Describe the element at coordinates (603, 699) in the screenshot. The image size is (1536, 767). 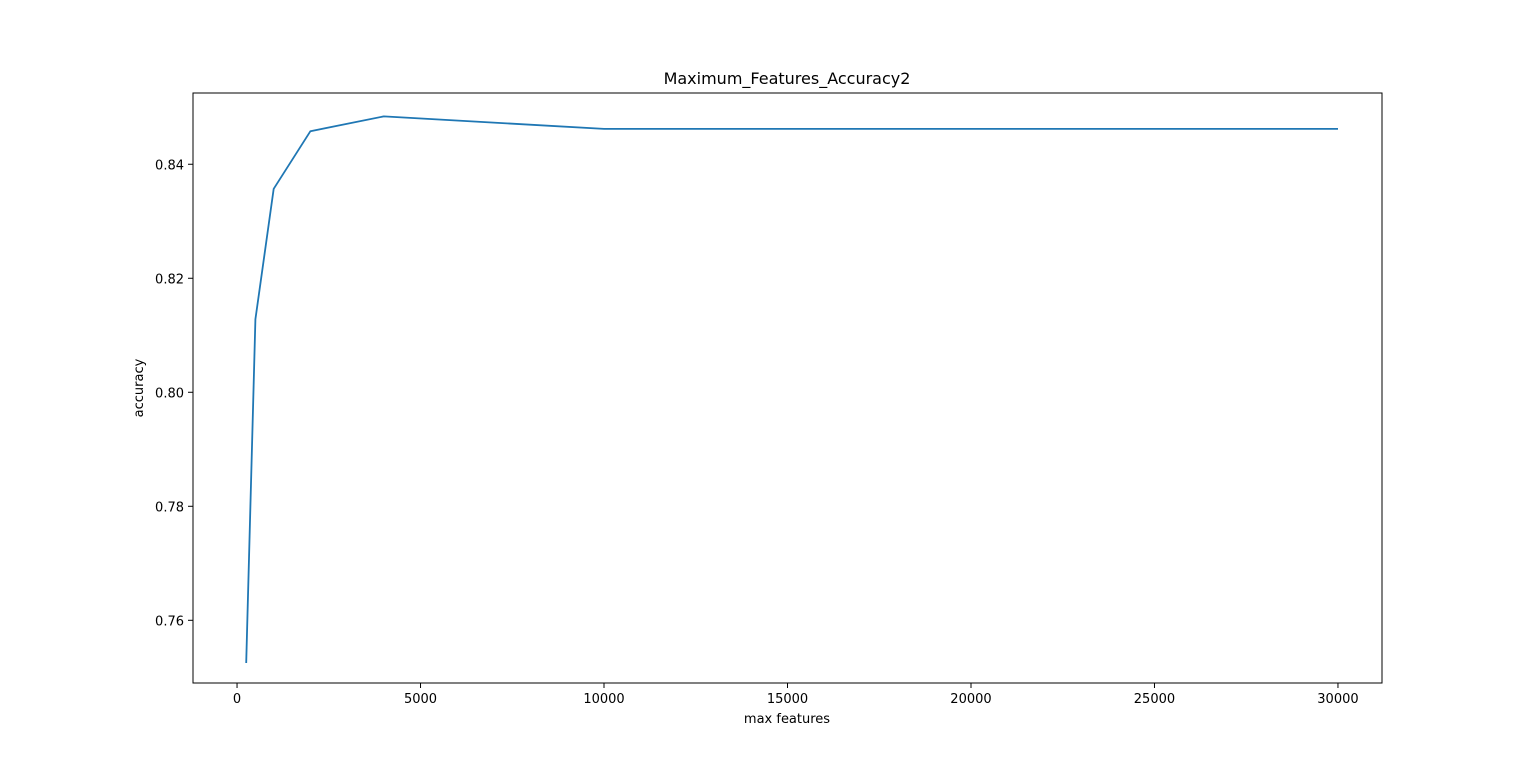
I see `x-tick-label: 10000` at that location.